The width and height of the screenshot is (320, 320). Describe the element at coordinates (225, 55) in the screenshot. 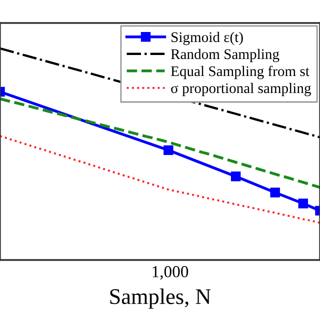

I see `legend-label: Random Sampling` at that location.